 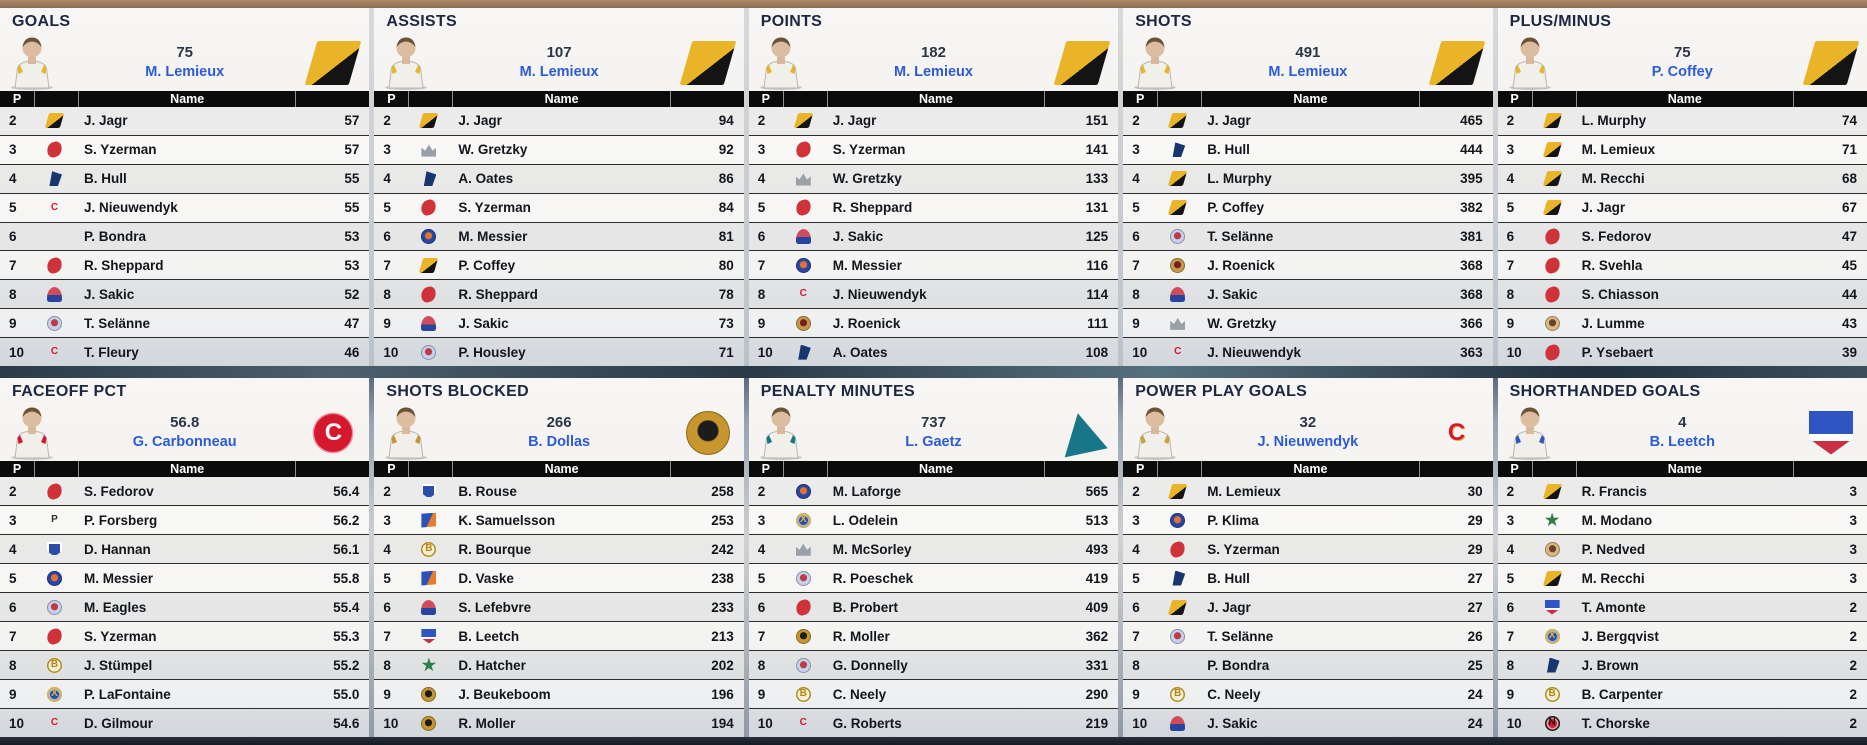 I want to click on row-player-name: R. Moller, so click(x=487, y=723).